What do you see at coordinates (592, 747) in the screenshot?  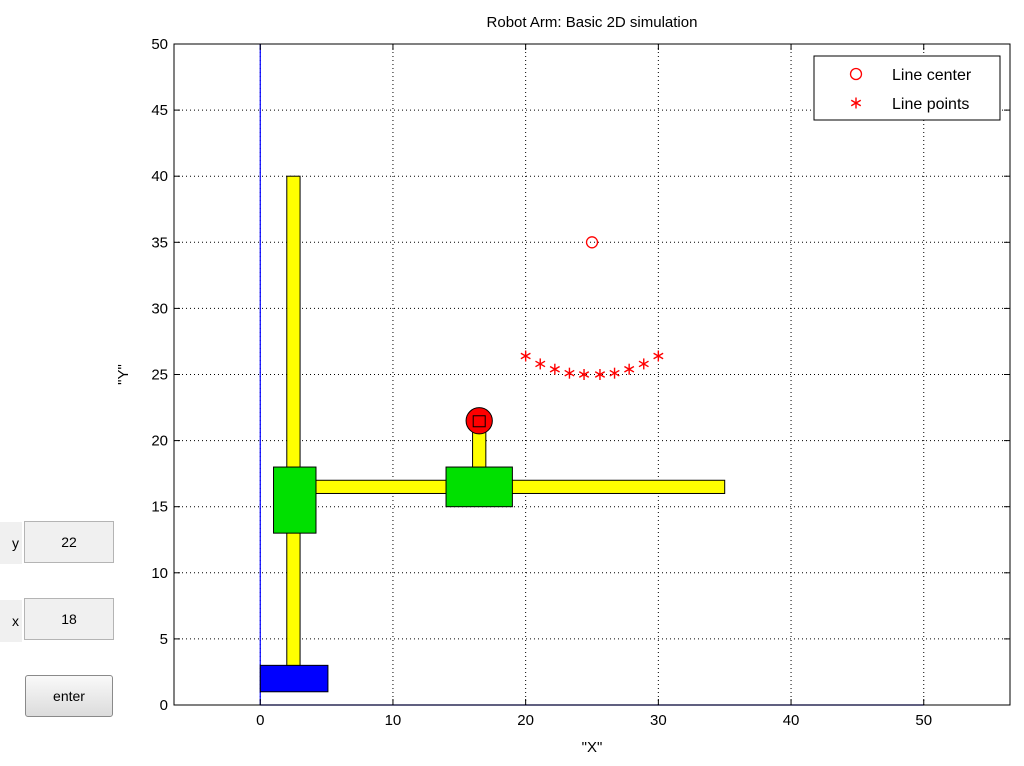 I see `x-axis-label: "X"` at bounding box center [592, 747].